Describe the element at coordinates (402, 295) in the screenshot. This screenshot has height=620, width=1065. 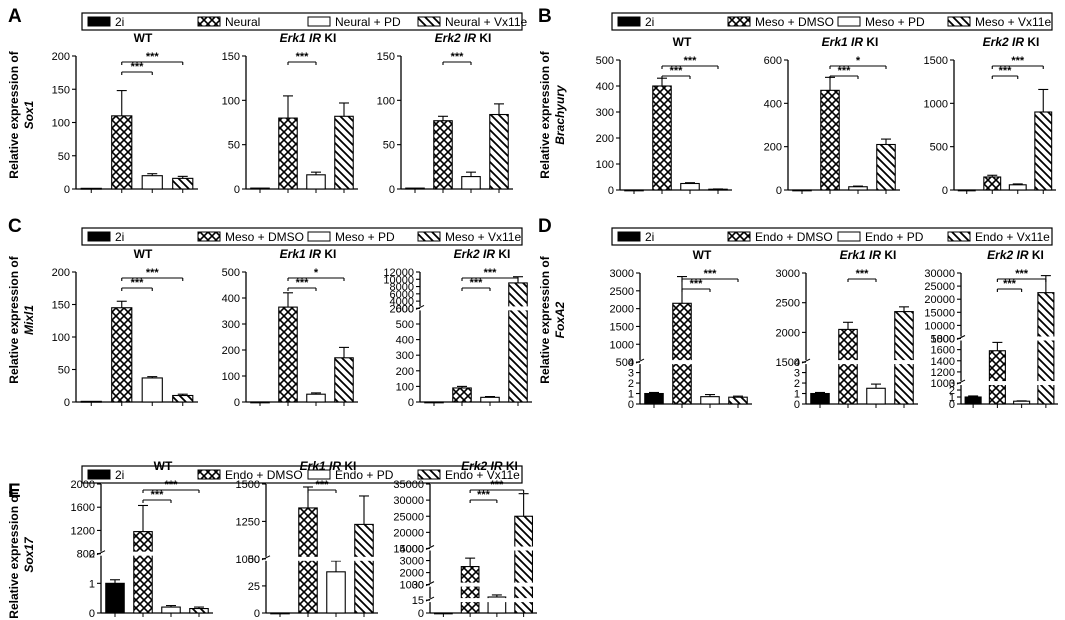
I see `y-tick-label: 6000` at that location.